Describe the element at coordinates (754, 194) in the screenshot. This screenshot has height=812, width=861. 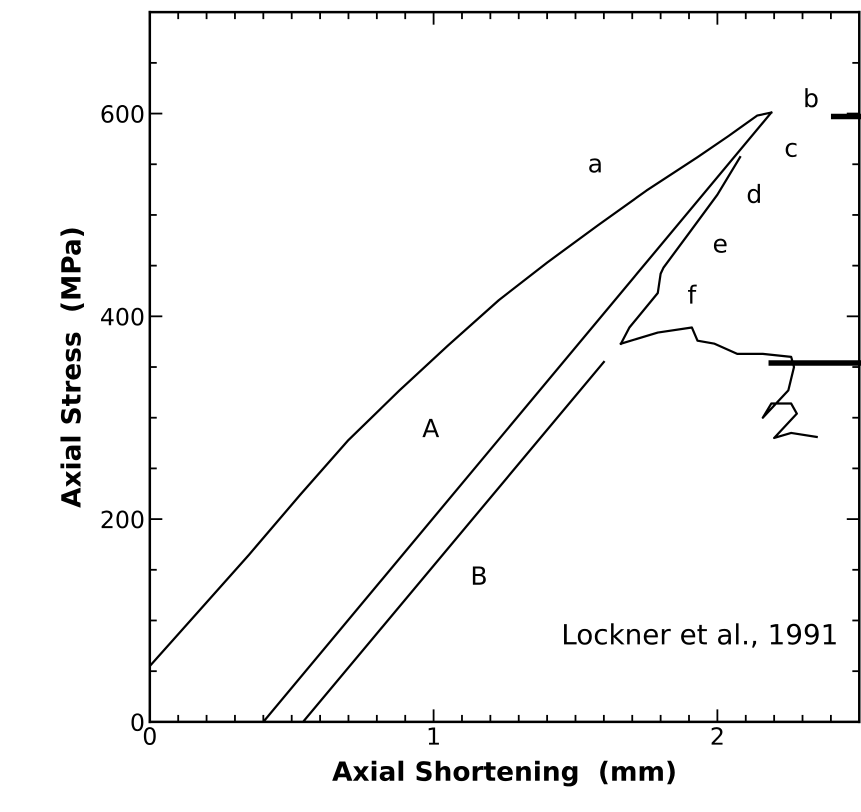
I see `annotation: d` at that location.